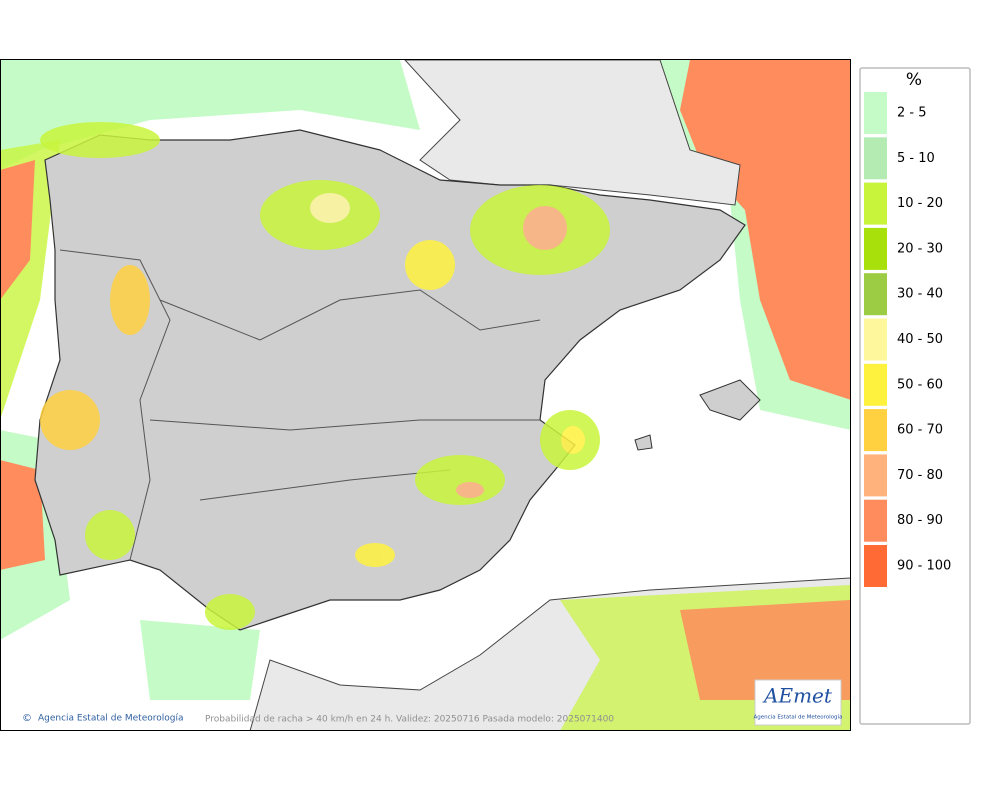 This screenshot has height=794, width=1000. I want to click on legend-label: 40 - 50, so click(920, 339).